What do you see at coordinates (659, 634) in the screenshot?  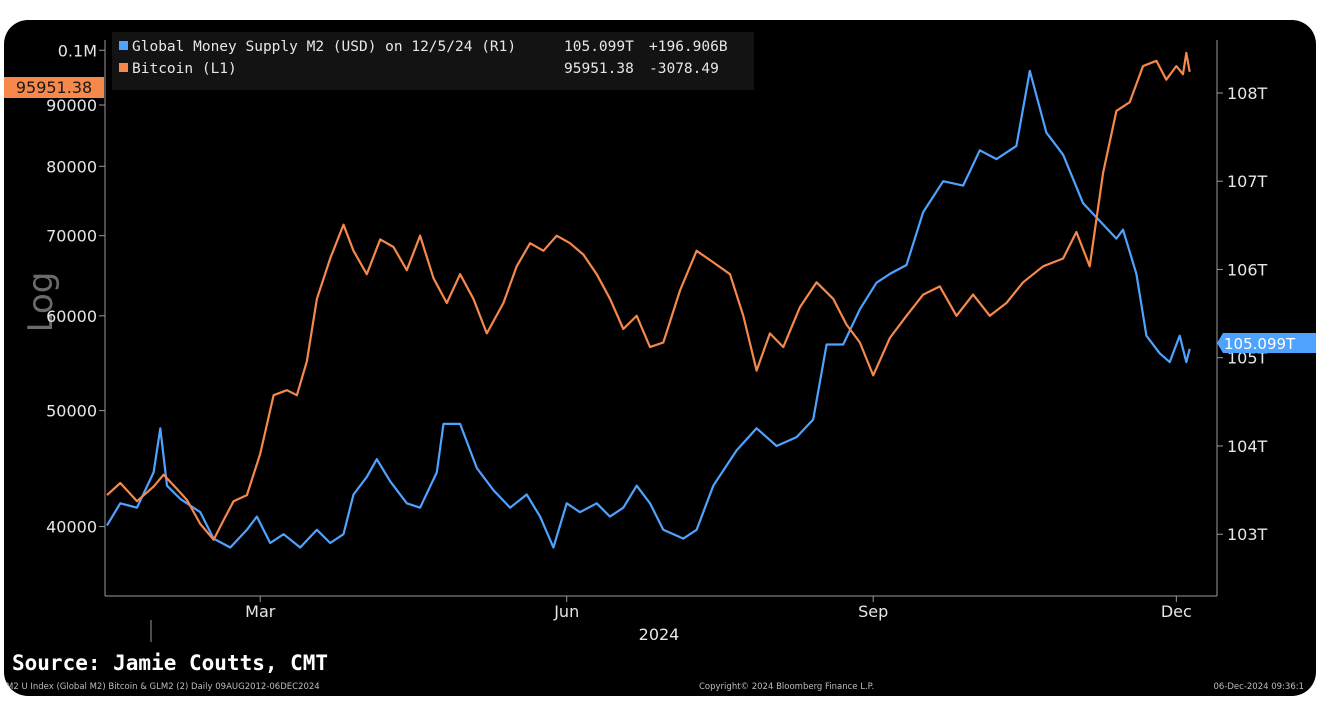 I see `x-year-label: 2024` at bounding box center [659, 634].